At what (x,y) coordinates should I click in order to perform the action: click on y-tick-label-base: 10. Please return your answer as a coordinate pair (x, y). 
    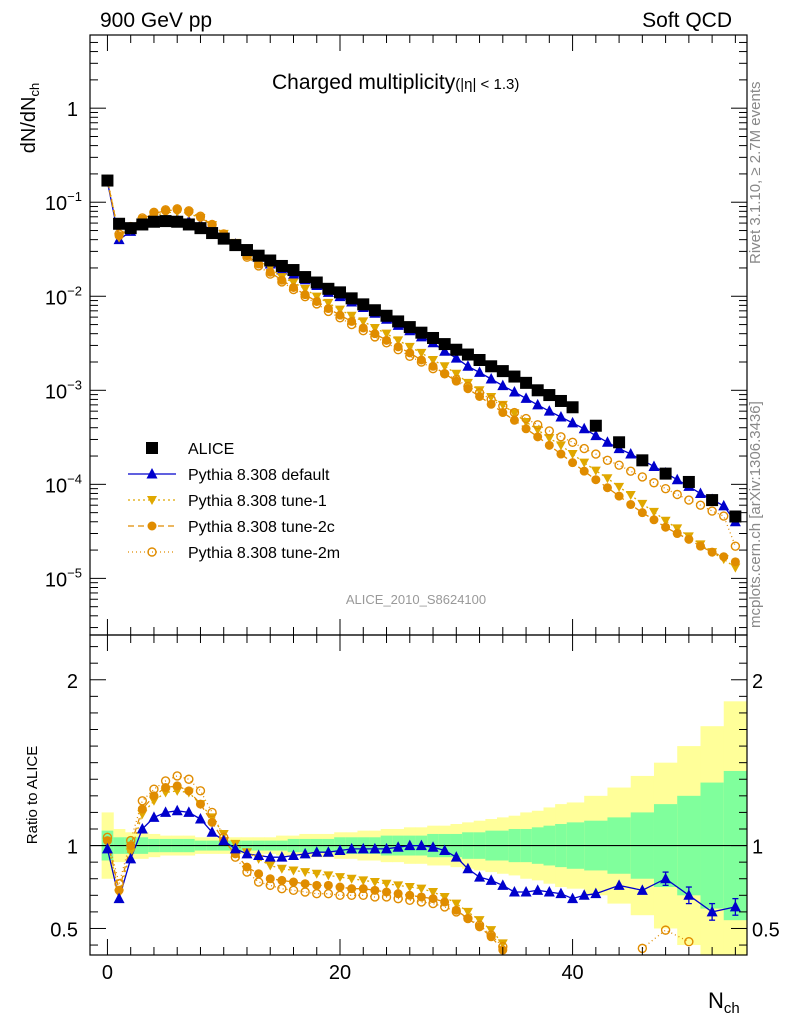
    Looking at the image, I should click on (56, 486).